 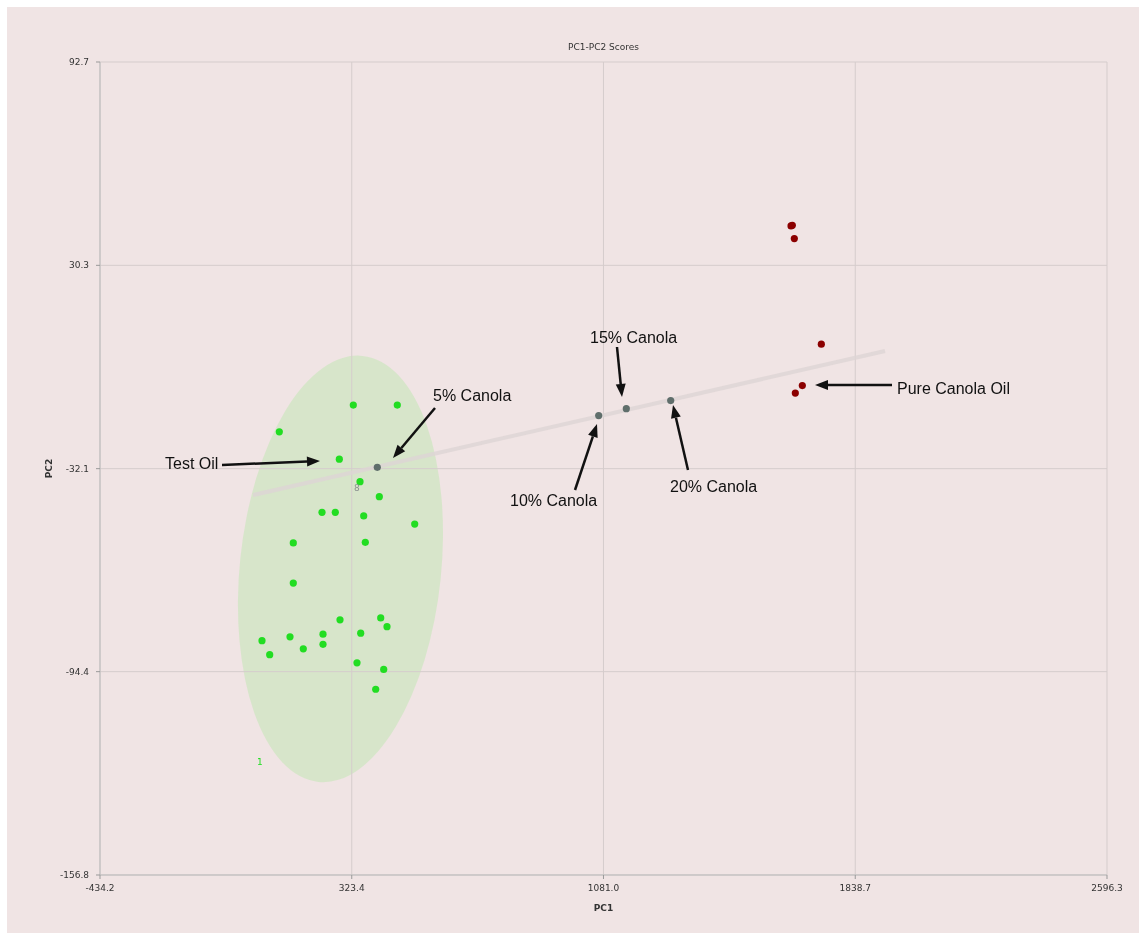 I want to click on annotation: Test Oil, so click(x=192, y=464).